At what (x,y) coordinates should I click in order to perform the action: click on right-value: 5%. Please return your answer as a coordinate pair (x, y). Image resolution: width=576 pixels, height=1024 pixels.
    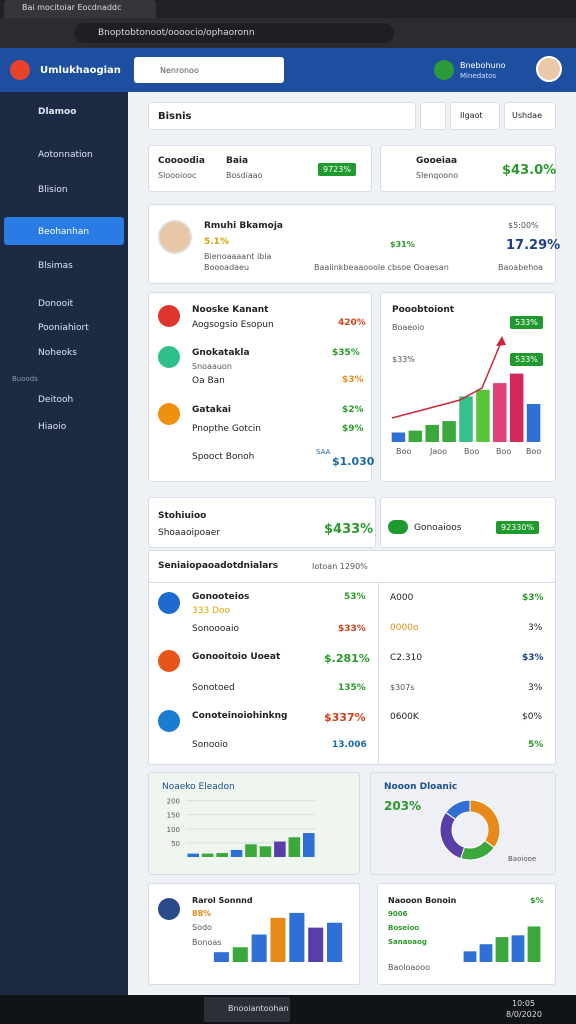
    Looking at the image, I should click on (536, 745).